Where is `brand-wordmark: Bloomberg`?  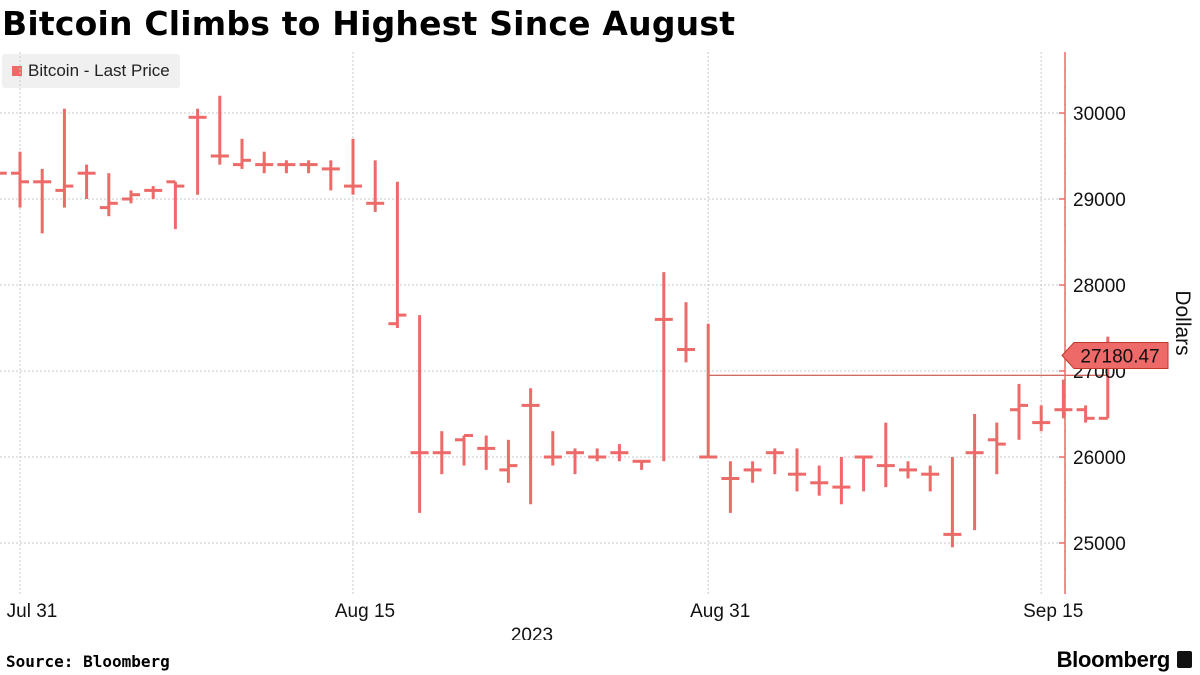 brand-wordmark: Bloomberg is located at coordinates (1113, 659).